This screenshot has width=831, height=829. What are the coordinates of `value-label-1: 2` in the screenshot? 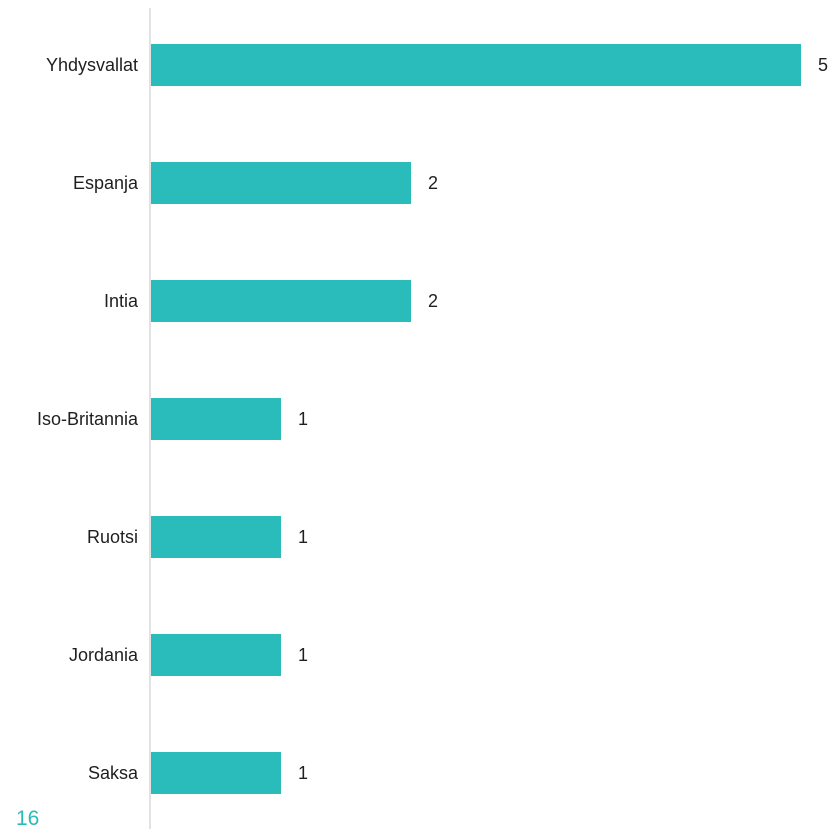 It's located at (433, 183).